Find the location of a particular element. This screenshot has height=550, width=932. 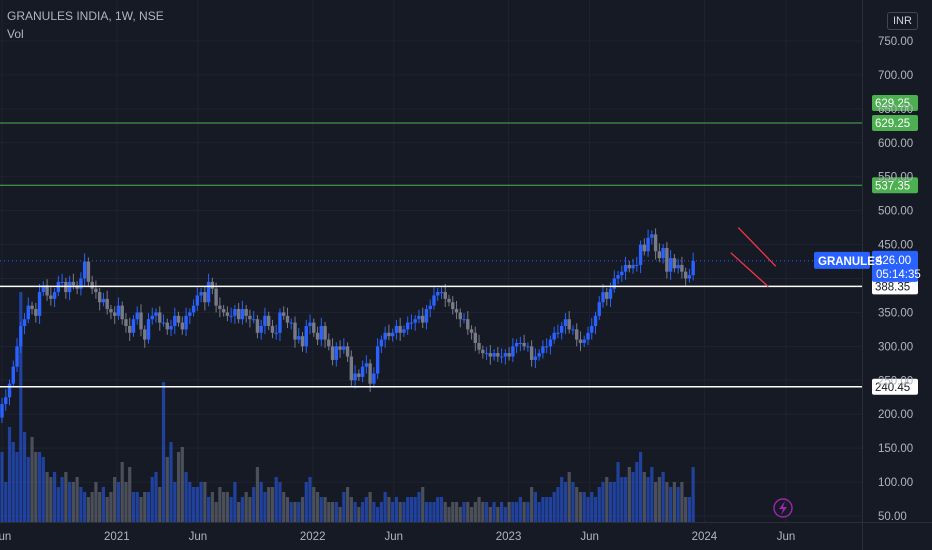

y-tick-label: 550.00 is located at coordinates (895, 178).